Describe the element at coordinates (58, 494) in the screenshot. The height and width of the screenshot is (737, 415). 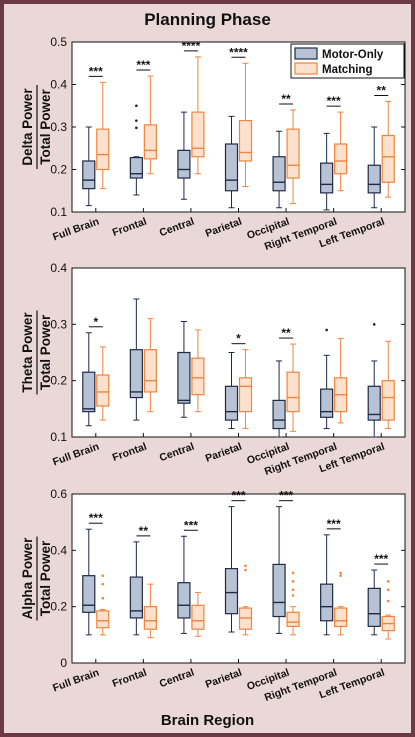
I see `y-tick-label: 0.6` at that location.